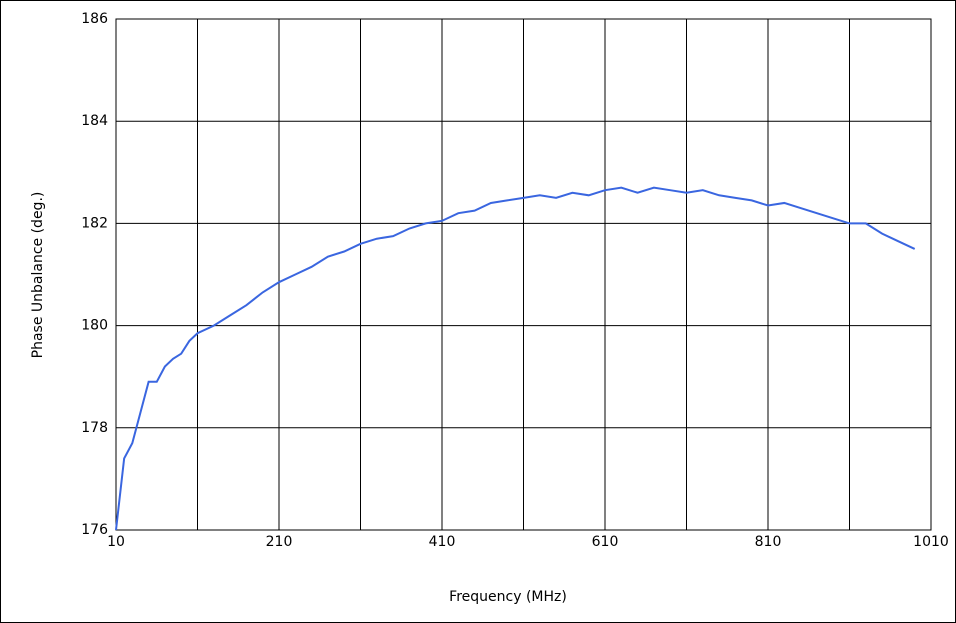 This screenshot has width=956, height=623. I want to click on x-tick-label: 10, so click(116, 542).